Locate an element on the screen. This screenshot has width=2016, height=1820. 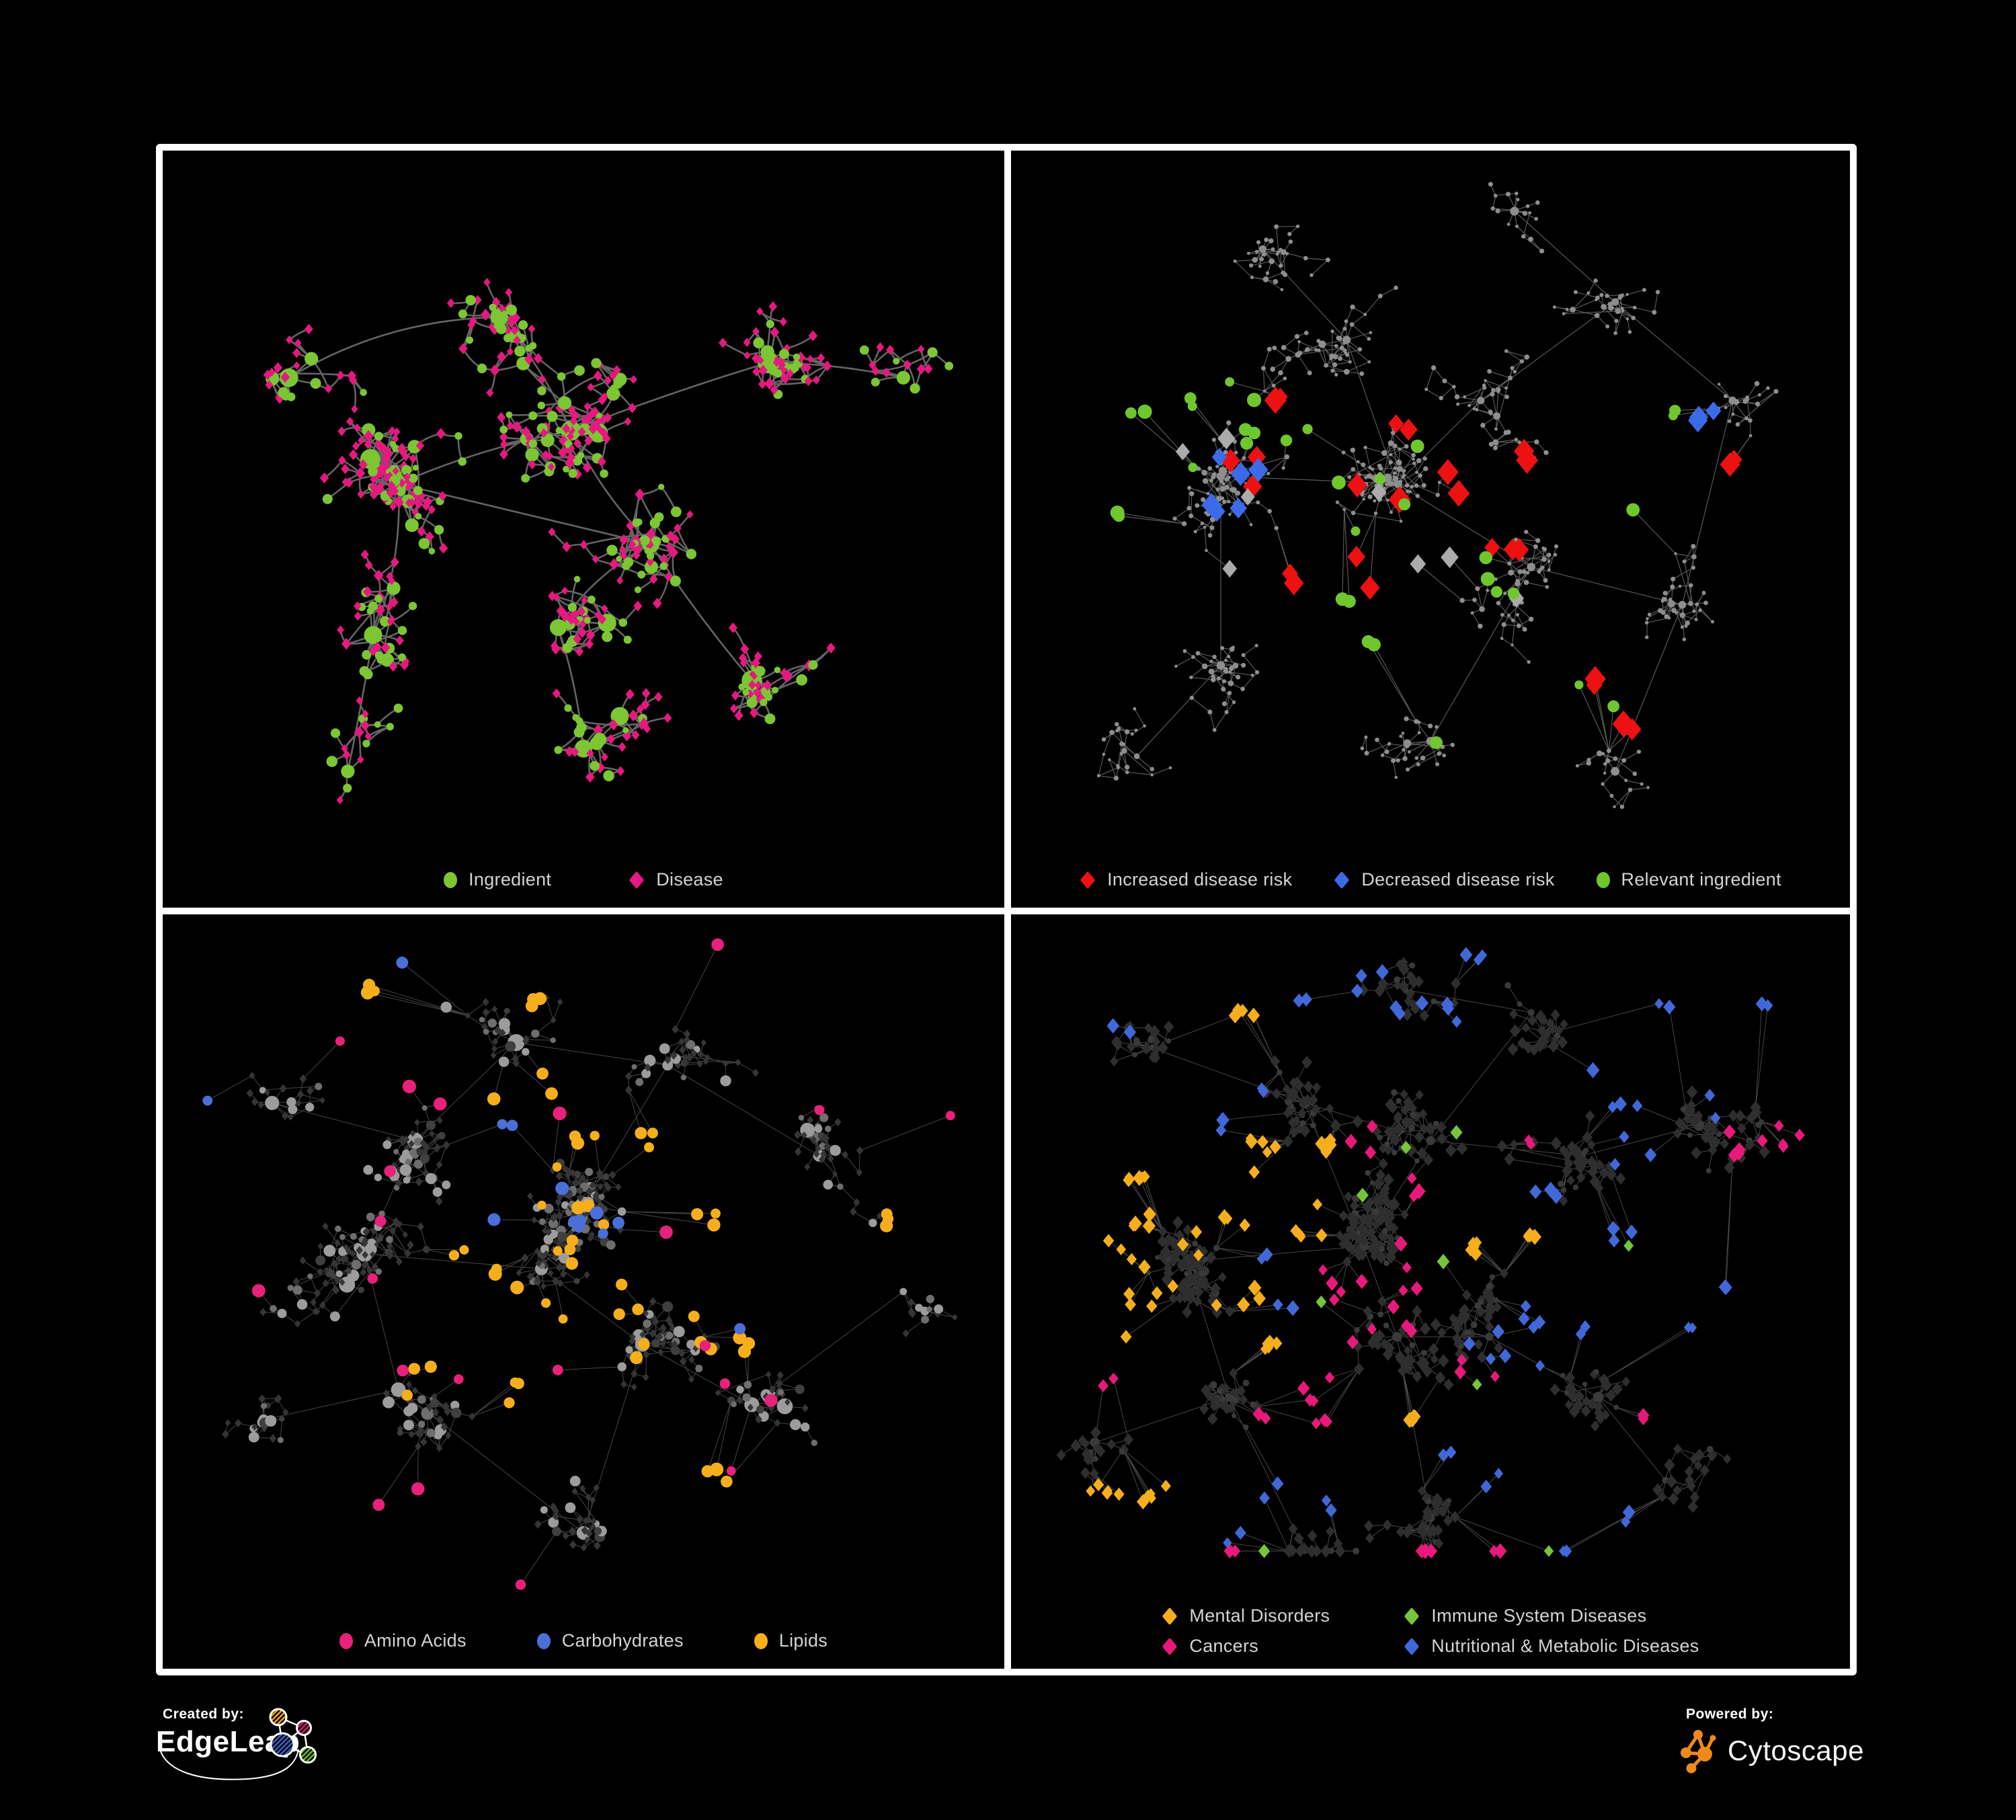
legend-item-relevant-ingredient: Relevant ingredient is located at coordinates (1688, 879).